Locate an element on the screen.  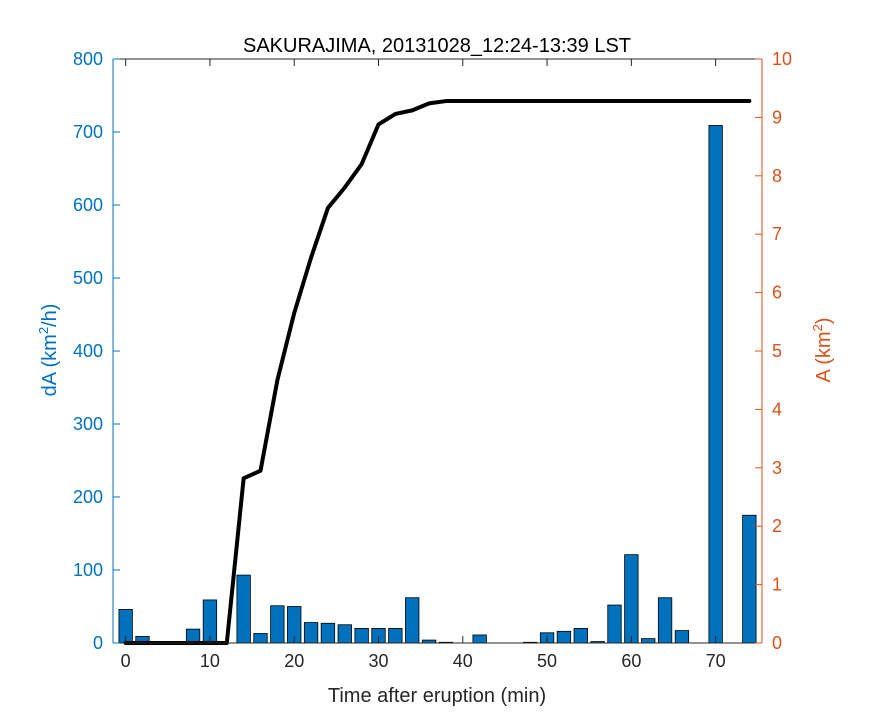
chart-title: SAKURAJIMA, 20131028_12:24-13:39 LST is located at coordinates (437, 46).